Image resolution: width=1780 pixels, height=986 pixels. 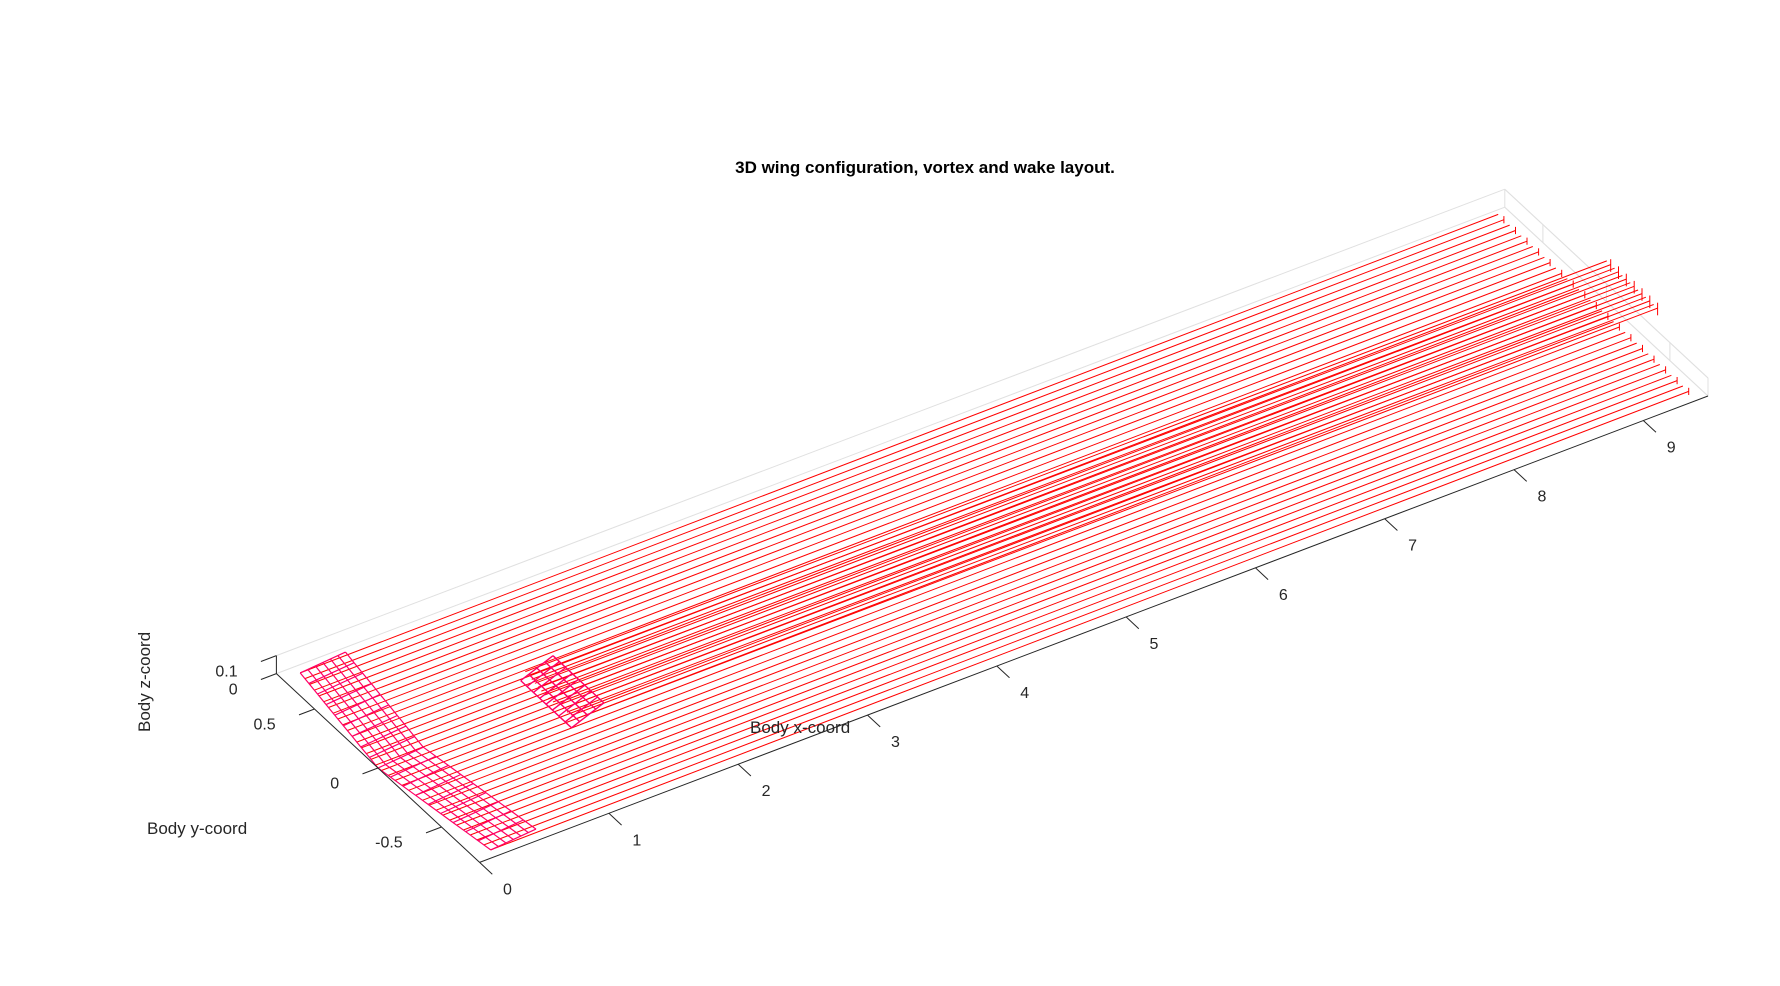 What do you see at coordinates (513, 839) in the screenshot?
I see `wing-chord-line` at bounding box center [513, 839].